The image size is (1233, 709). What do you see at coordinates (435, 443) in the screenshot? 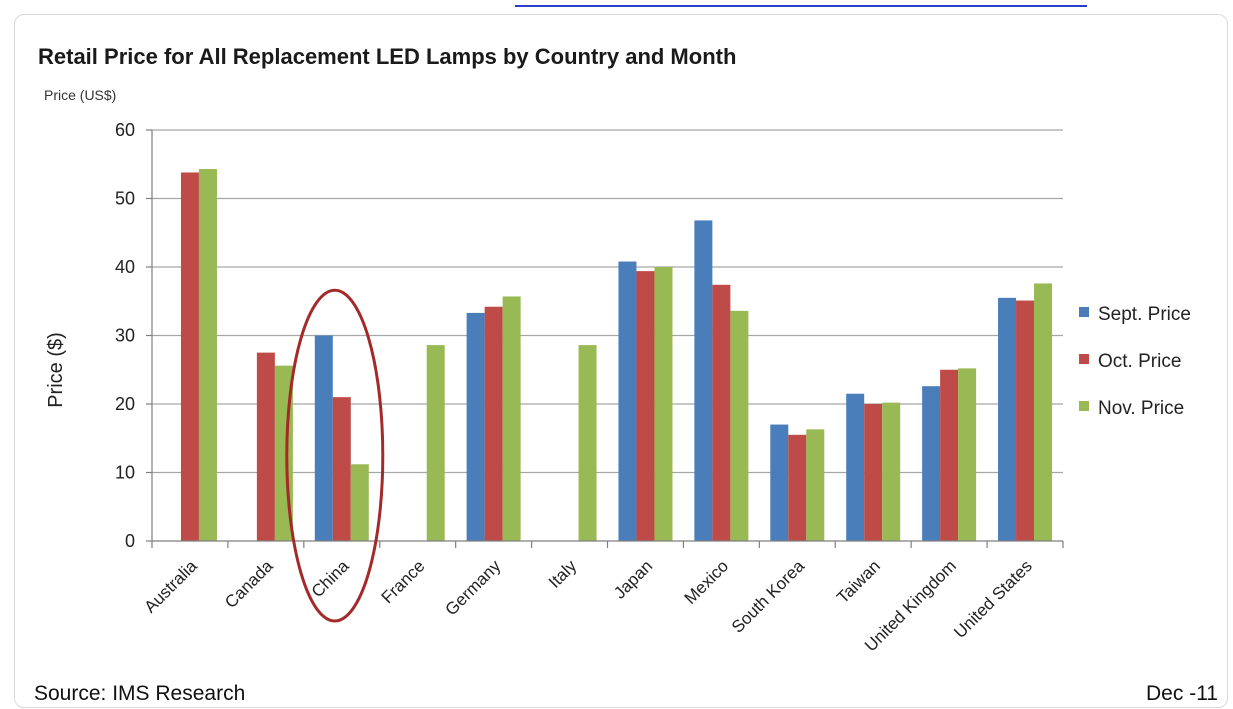
I see `bar-france-nov-price` at bounding box center [435, 443].